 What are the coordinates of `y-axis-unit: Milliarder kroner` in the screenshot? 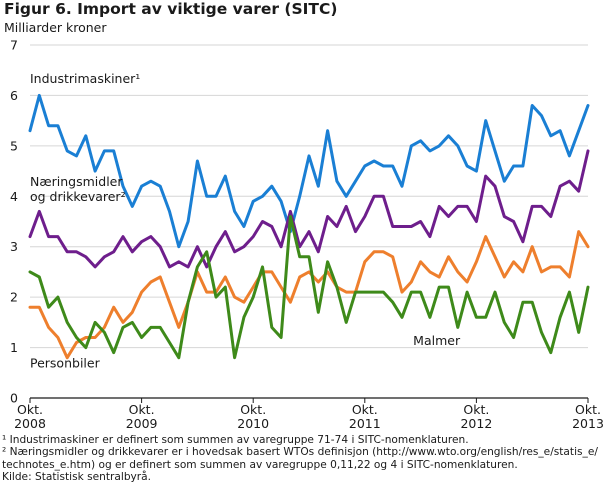 It's located at (55, 27).